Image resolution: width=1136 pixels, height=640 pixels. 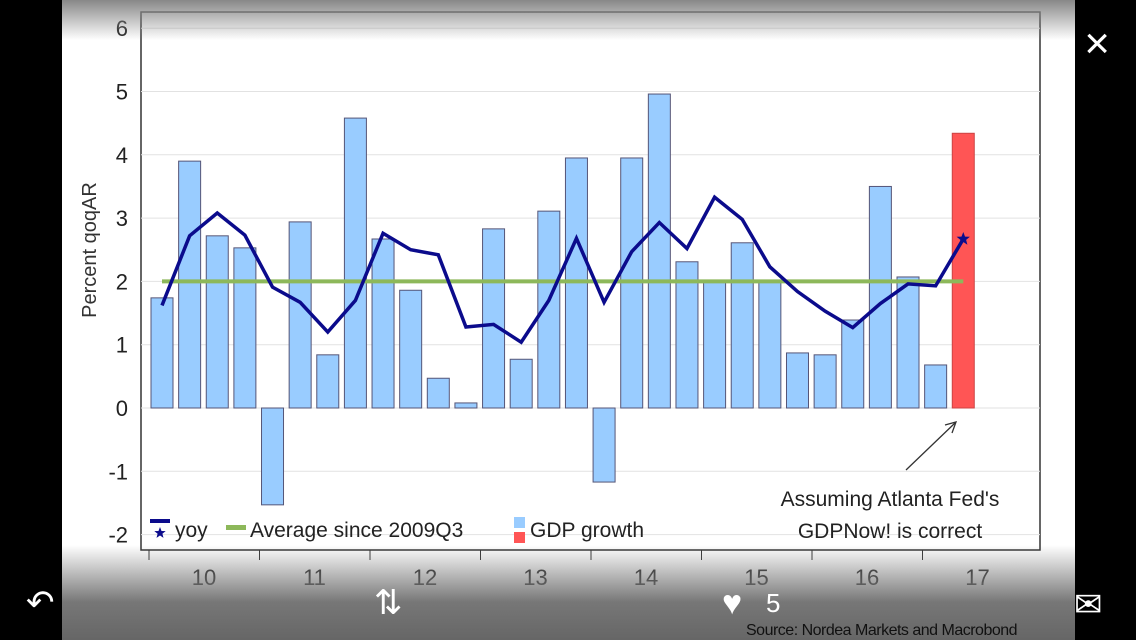 What do you see at coordinates (122, 408) in the screenshot?
I see `y-tick-label: 0` at bounding box center [122, 408].